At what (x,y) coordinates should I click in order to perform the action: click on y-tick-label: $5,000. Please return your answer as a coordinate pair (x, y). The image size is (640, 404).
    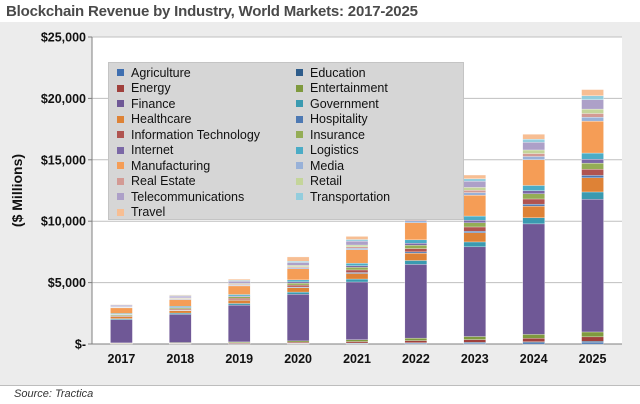
    Looking at the image, I should click on (67, 283).